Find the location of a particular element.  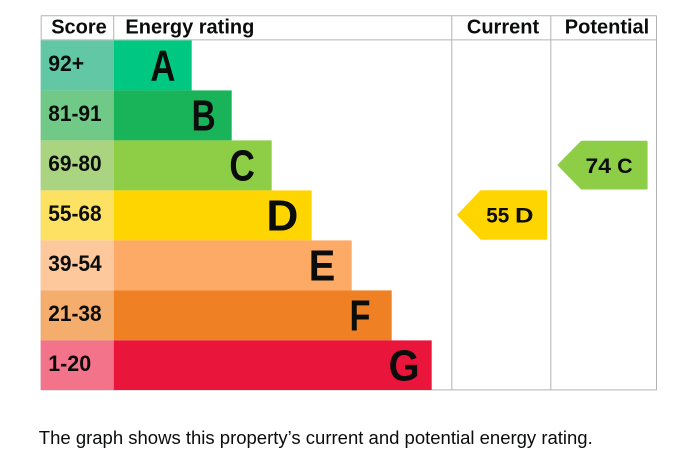

svg-text: A is located at coordinates (162, 67).